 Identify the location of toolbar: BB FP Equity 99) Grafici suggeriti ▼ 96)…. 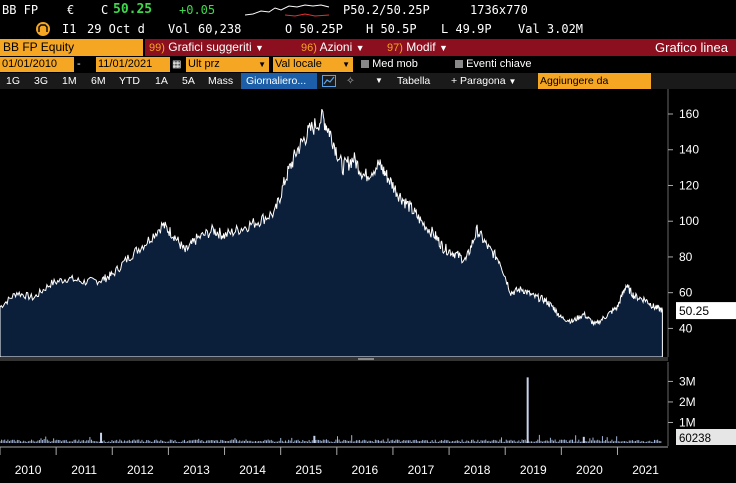
(368, 47).